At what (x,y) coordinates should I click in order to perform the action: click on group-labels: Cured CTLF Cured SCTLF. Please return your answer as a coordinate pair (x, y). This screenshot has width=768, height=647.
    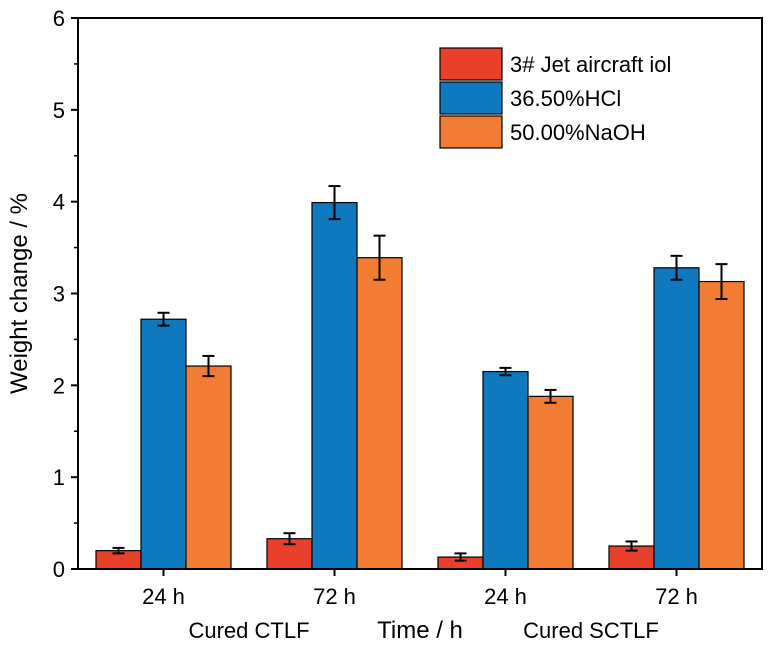
    Looking at the image, I should click on (423, 630).